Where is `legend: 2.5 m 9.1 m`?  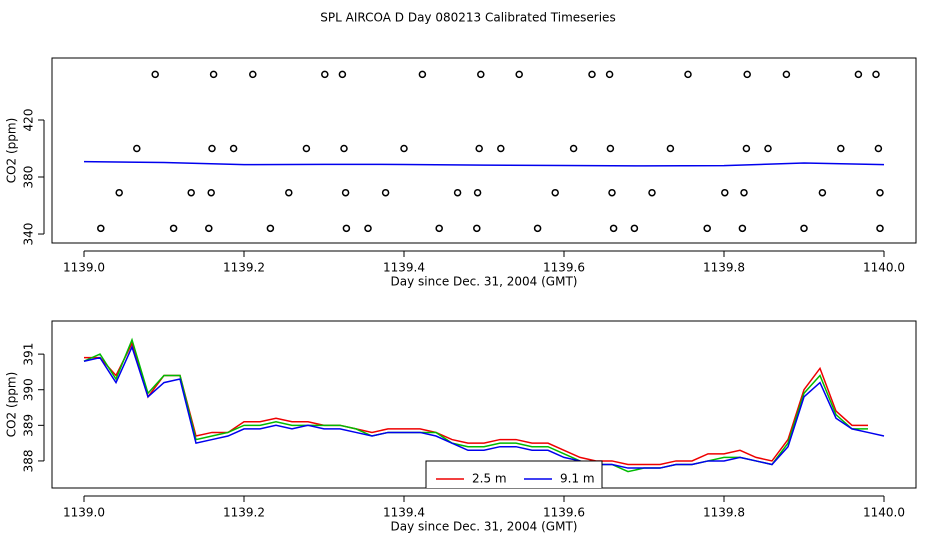
legend: 2.5 m 9.1 m is located at coordinates (514, 474).